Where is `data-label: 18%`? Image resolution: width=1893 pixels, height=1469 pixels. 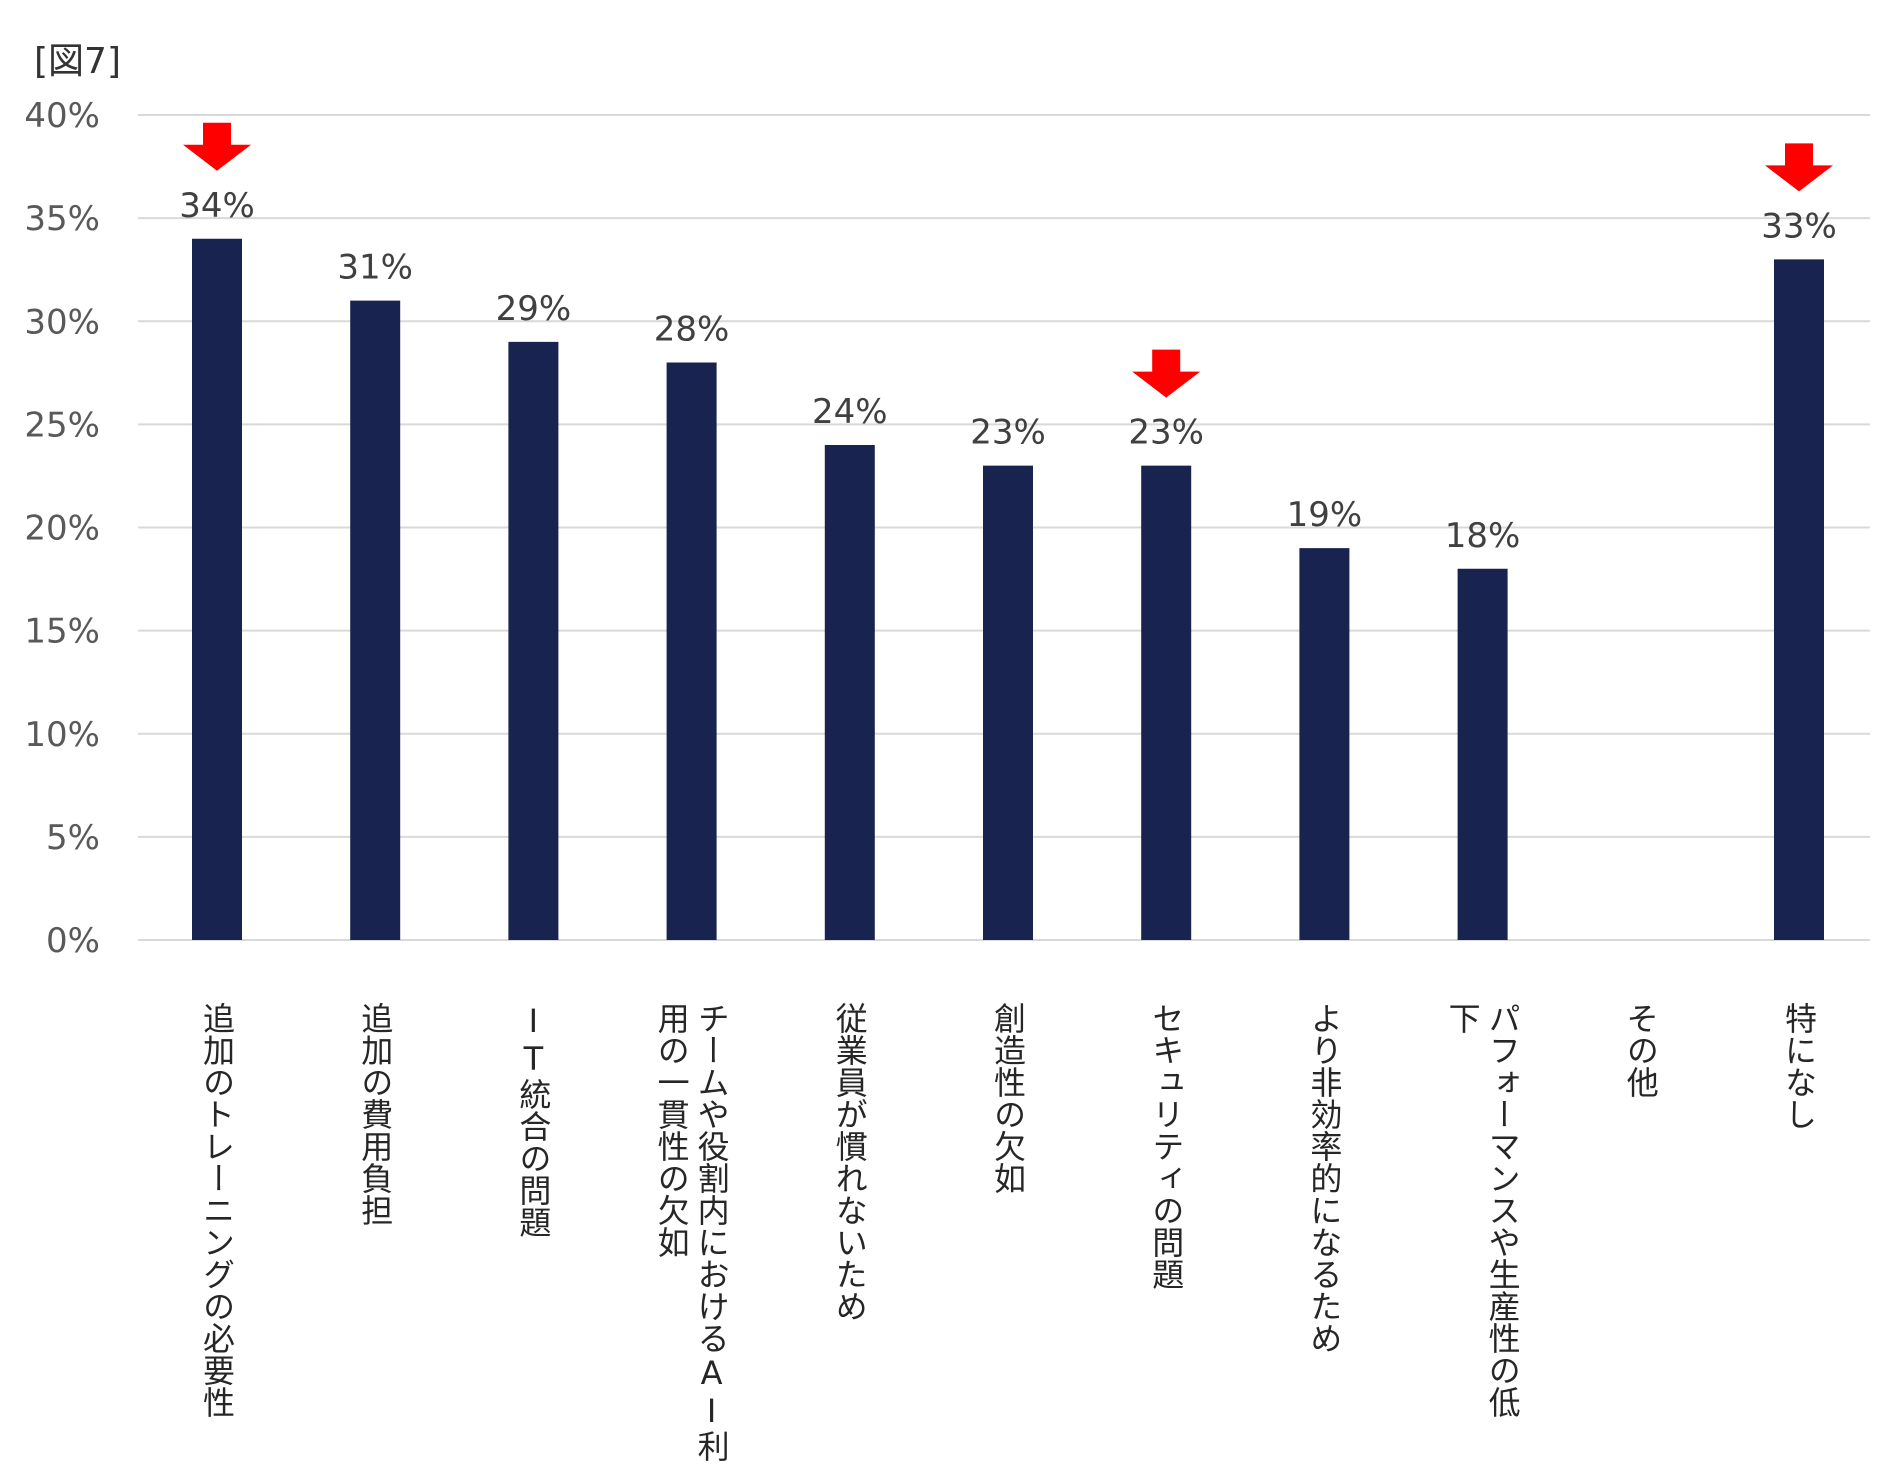
data-label: 18% is located at coordinates (1483, 536).